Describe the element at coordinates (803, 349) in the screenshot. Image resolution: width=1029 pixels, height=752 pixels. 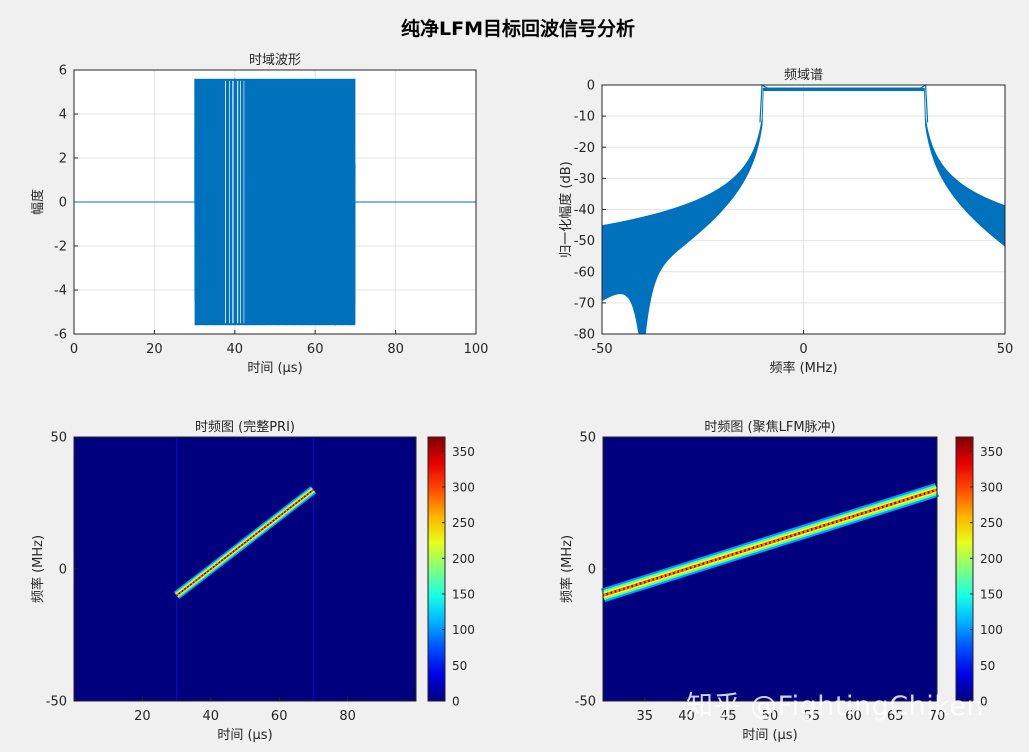
I see `x-tick-label: 0` at that location.